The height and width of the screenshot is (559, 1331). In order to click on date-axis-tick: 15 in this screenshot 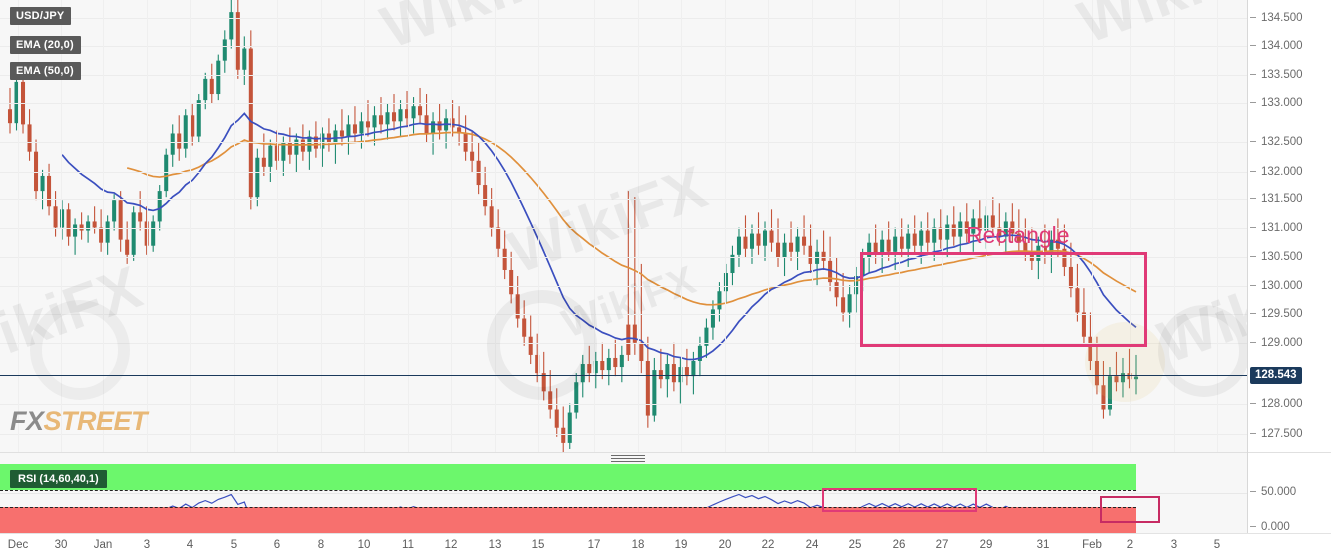, I will do `click(538, 545)`.